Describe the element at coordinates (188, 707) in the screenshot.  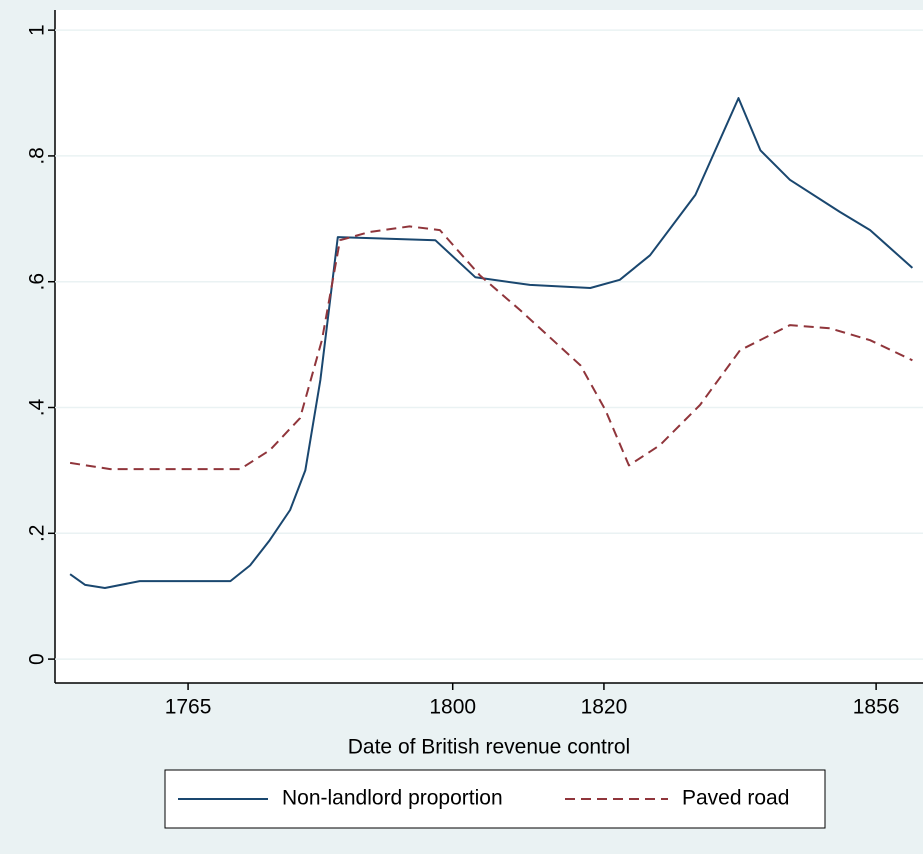
I see `x-tick-label: 1765` at that location.